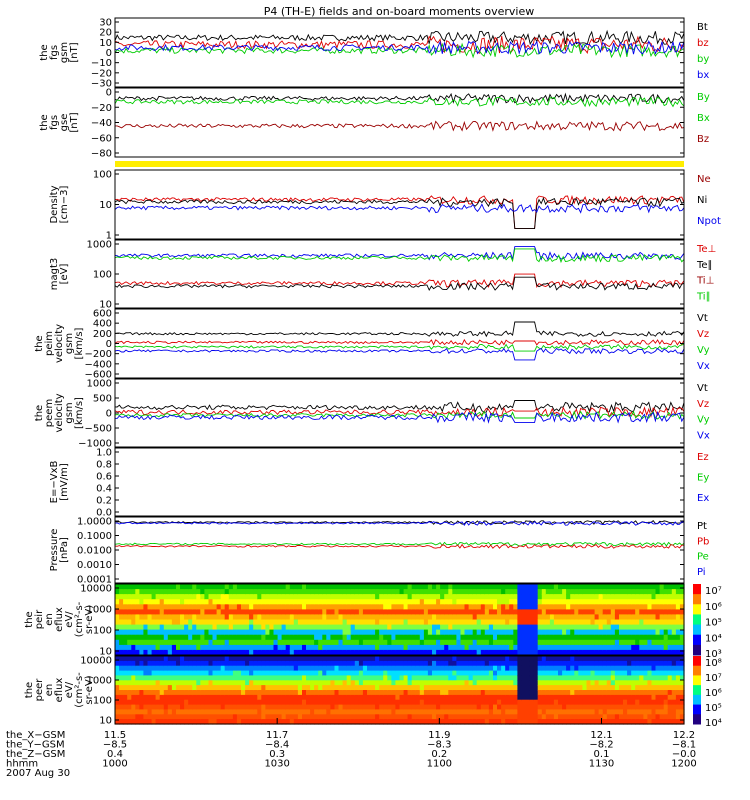 This screenshot has height=800, width=750. Describe the element at coordinates (69, 689) in the screenshot. I see `y-axis-label-line: eV/` at that location.